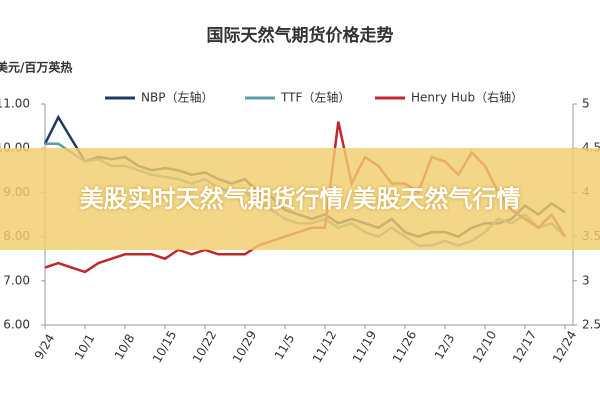  What do you see at coordinates (204, 346) in the screenshot?
I see `x-tick-label: 10/22` at bounding box center [204, 346].